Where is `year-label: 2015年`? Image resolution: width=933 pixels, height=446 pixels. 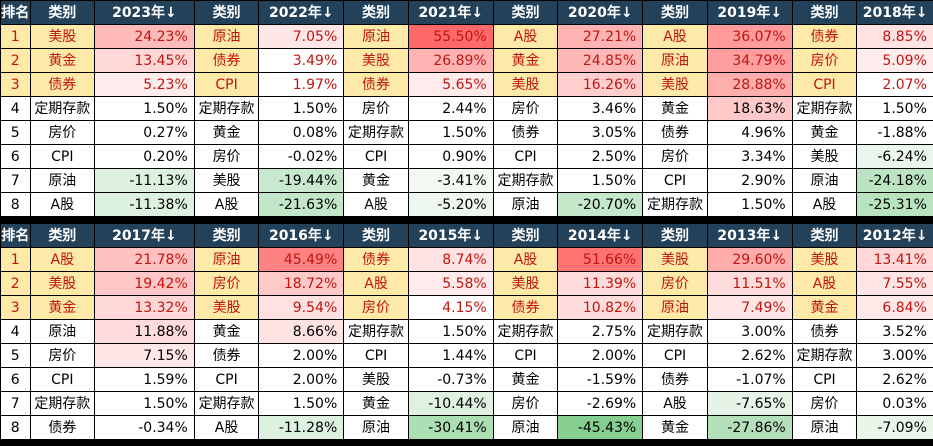 year-label: 2015年 is located at coordinates (445, 235).